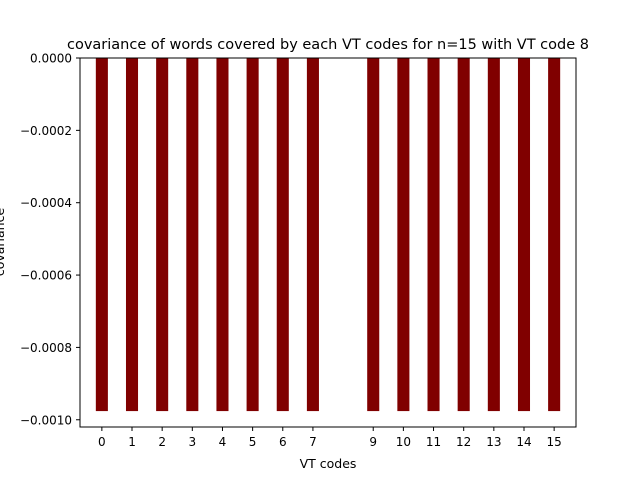 This screenshot has height=480, width=640. Describe the element at coordinates (3, 242) in the screenshot. I see `y-axis-label: covariance` at that location.